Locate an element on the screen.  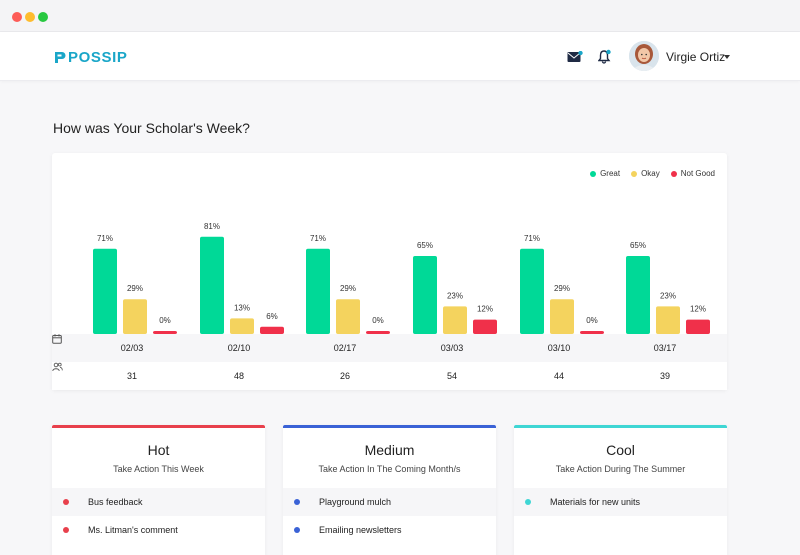
close-window-button is located at coordinates (17, 17).